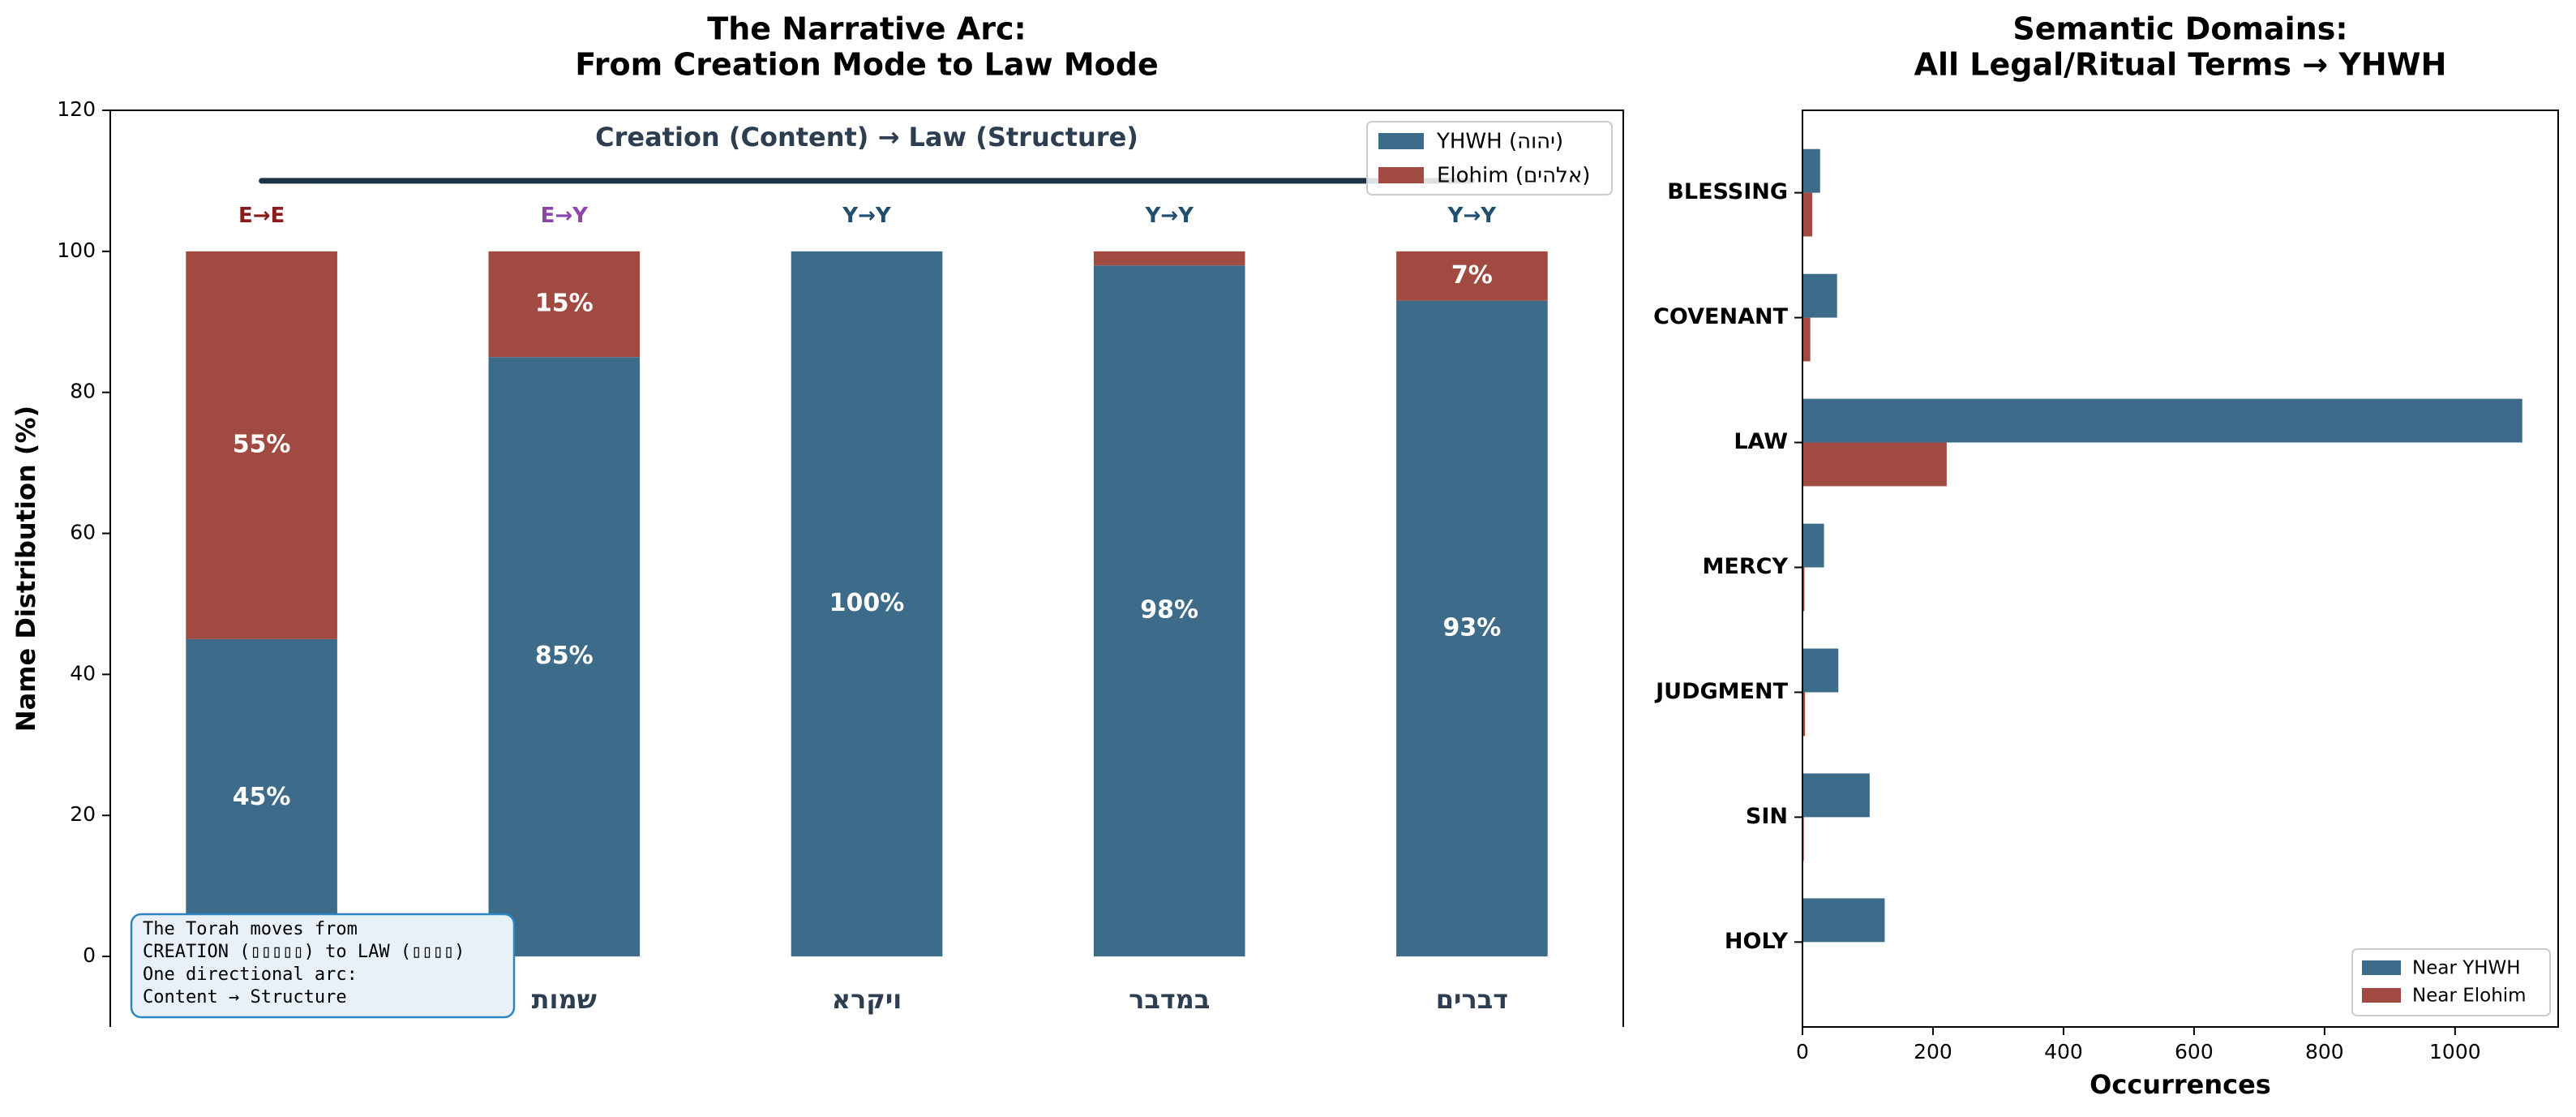 The image size is (2576, 1117). I want to click on transition-label: E→Y, so click(565, 216).